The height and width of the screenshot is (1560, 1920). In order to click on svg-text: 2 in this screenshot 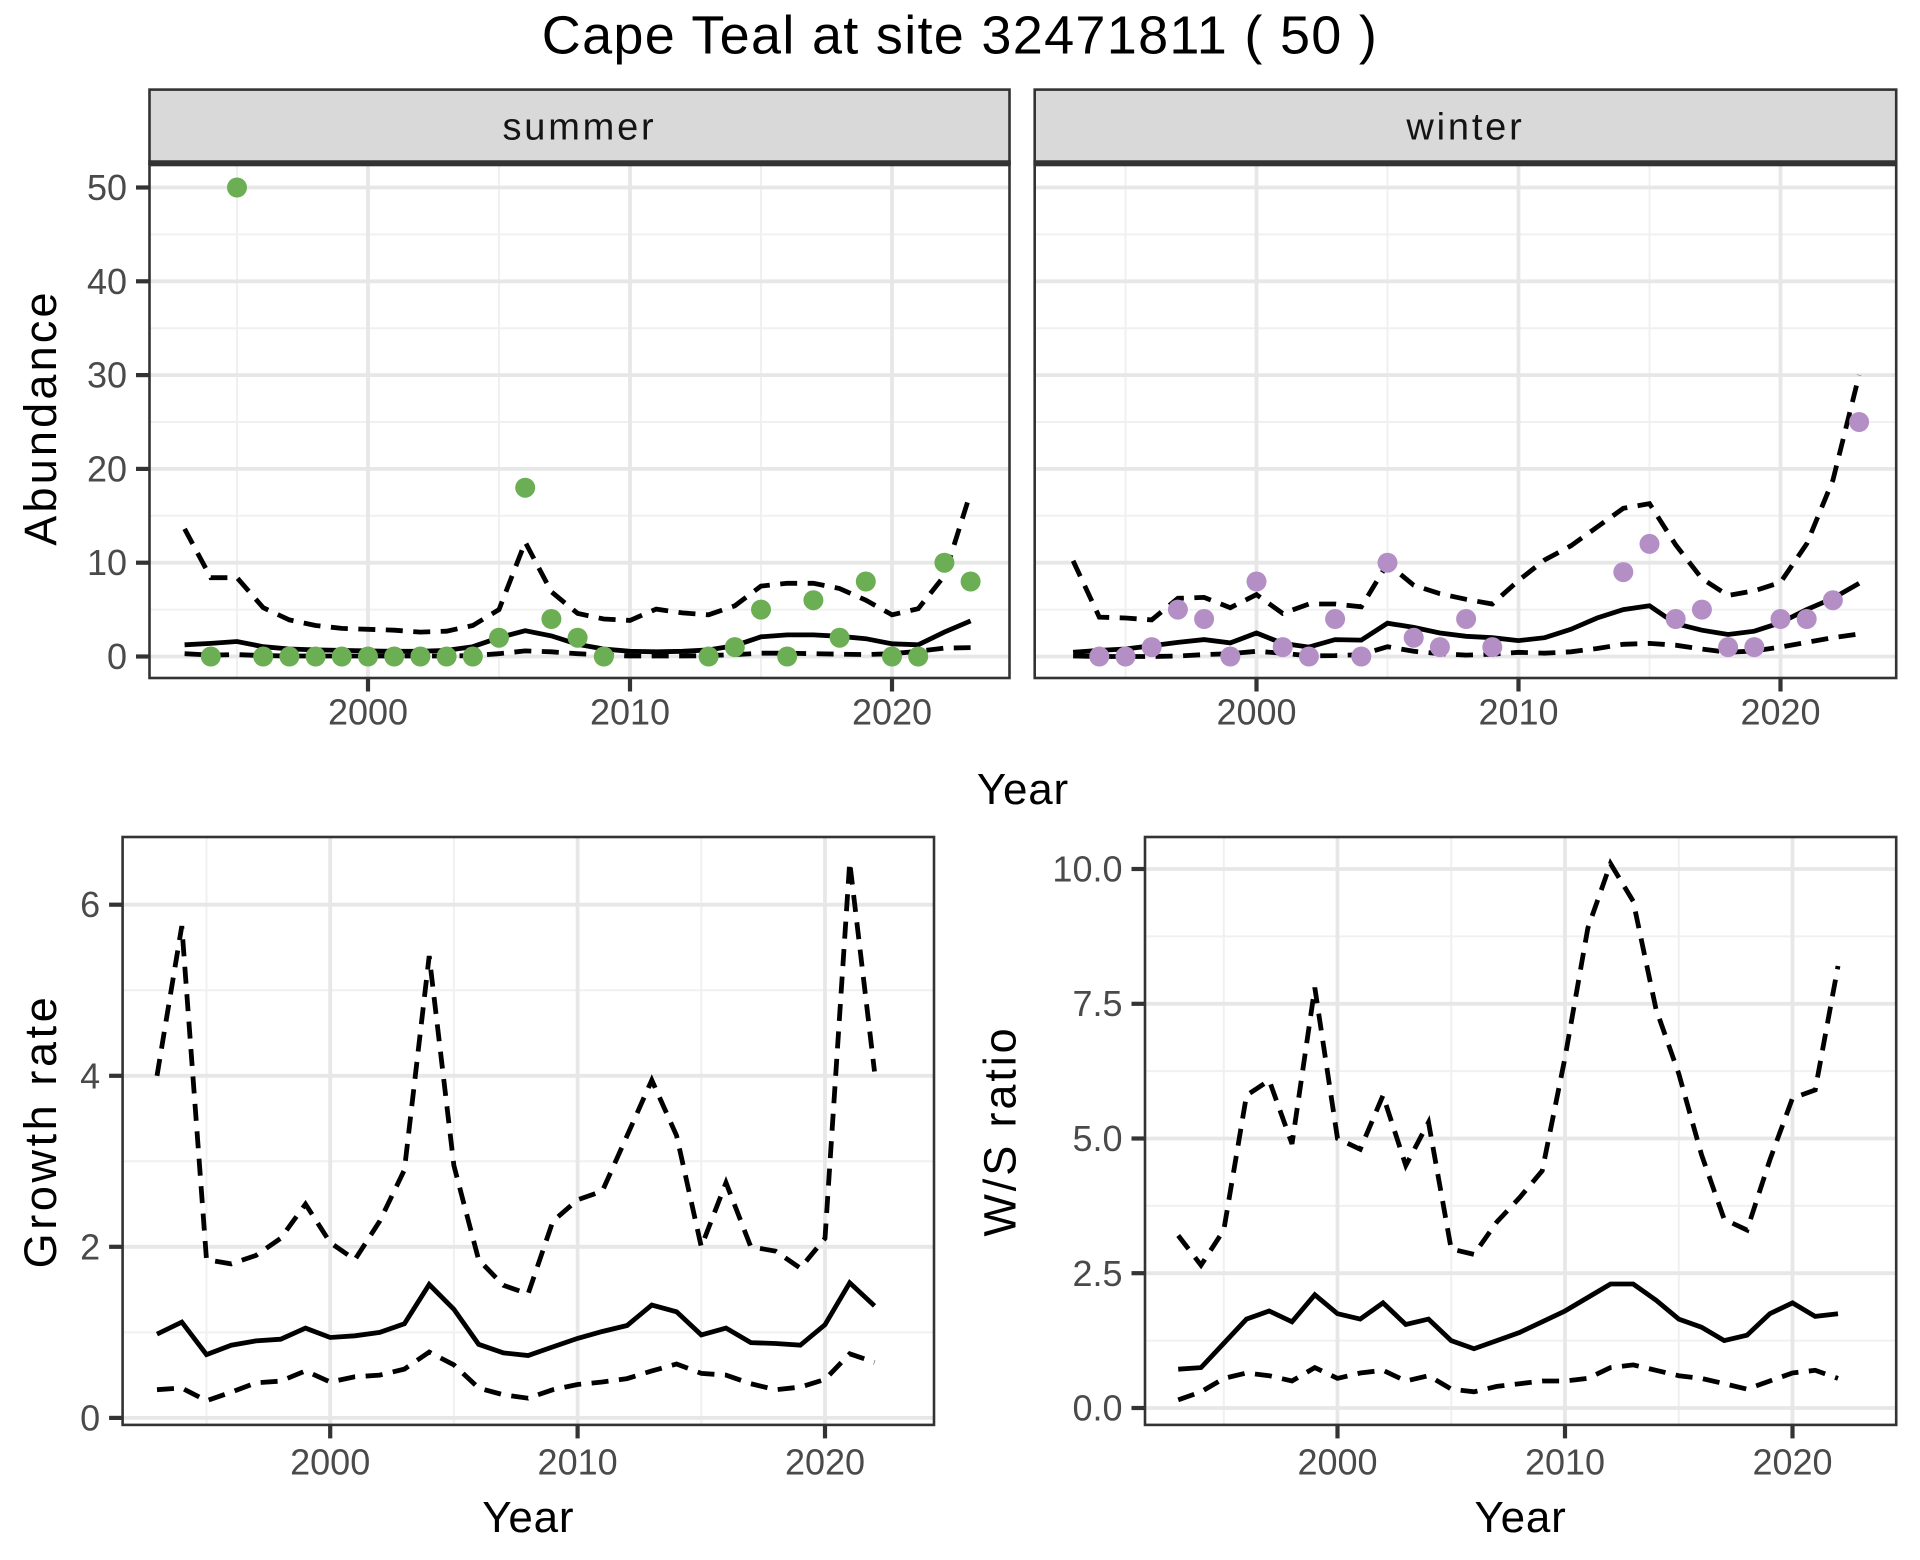, I will do `click(90, 1246)`.